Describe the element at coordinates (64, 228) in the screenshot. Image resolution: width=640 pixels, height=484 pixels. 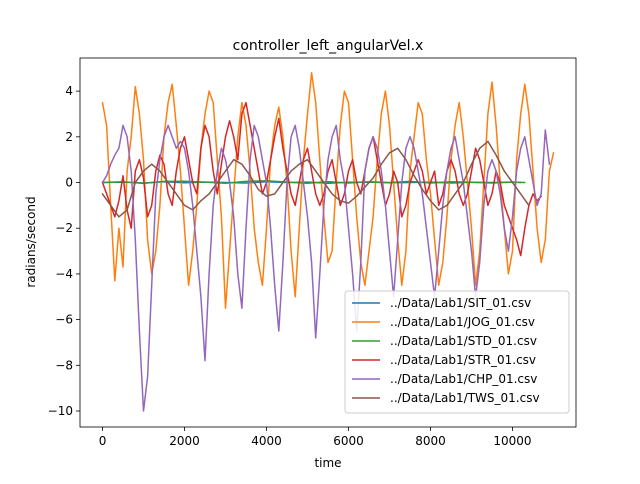
I see `y-tick-label: −2` at that location.